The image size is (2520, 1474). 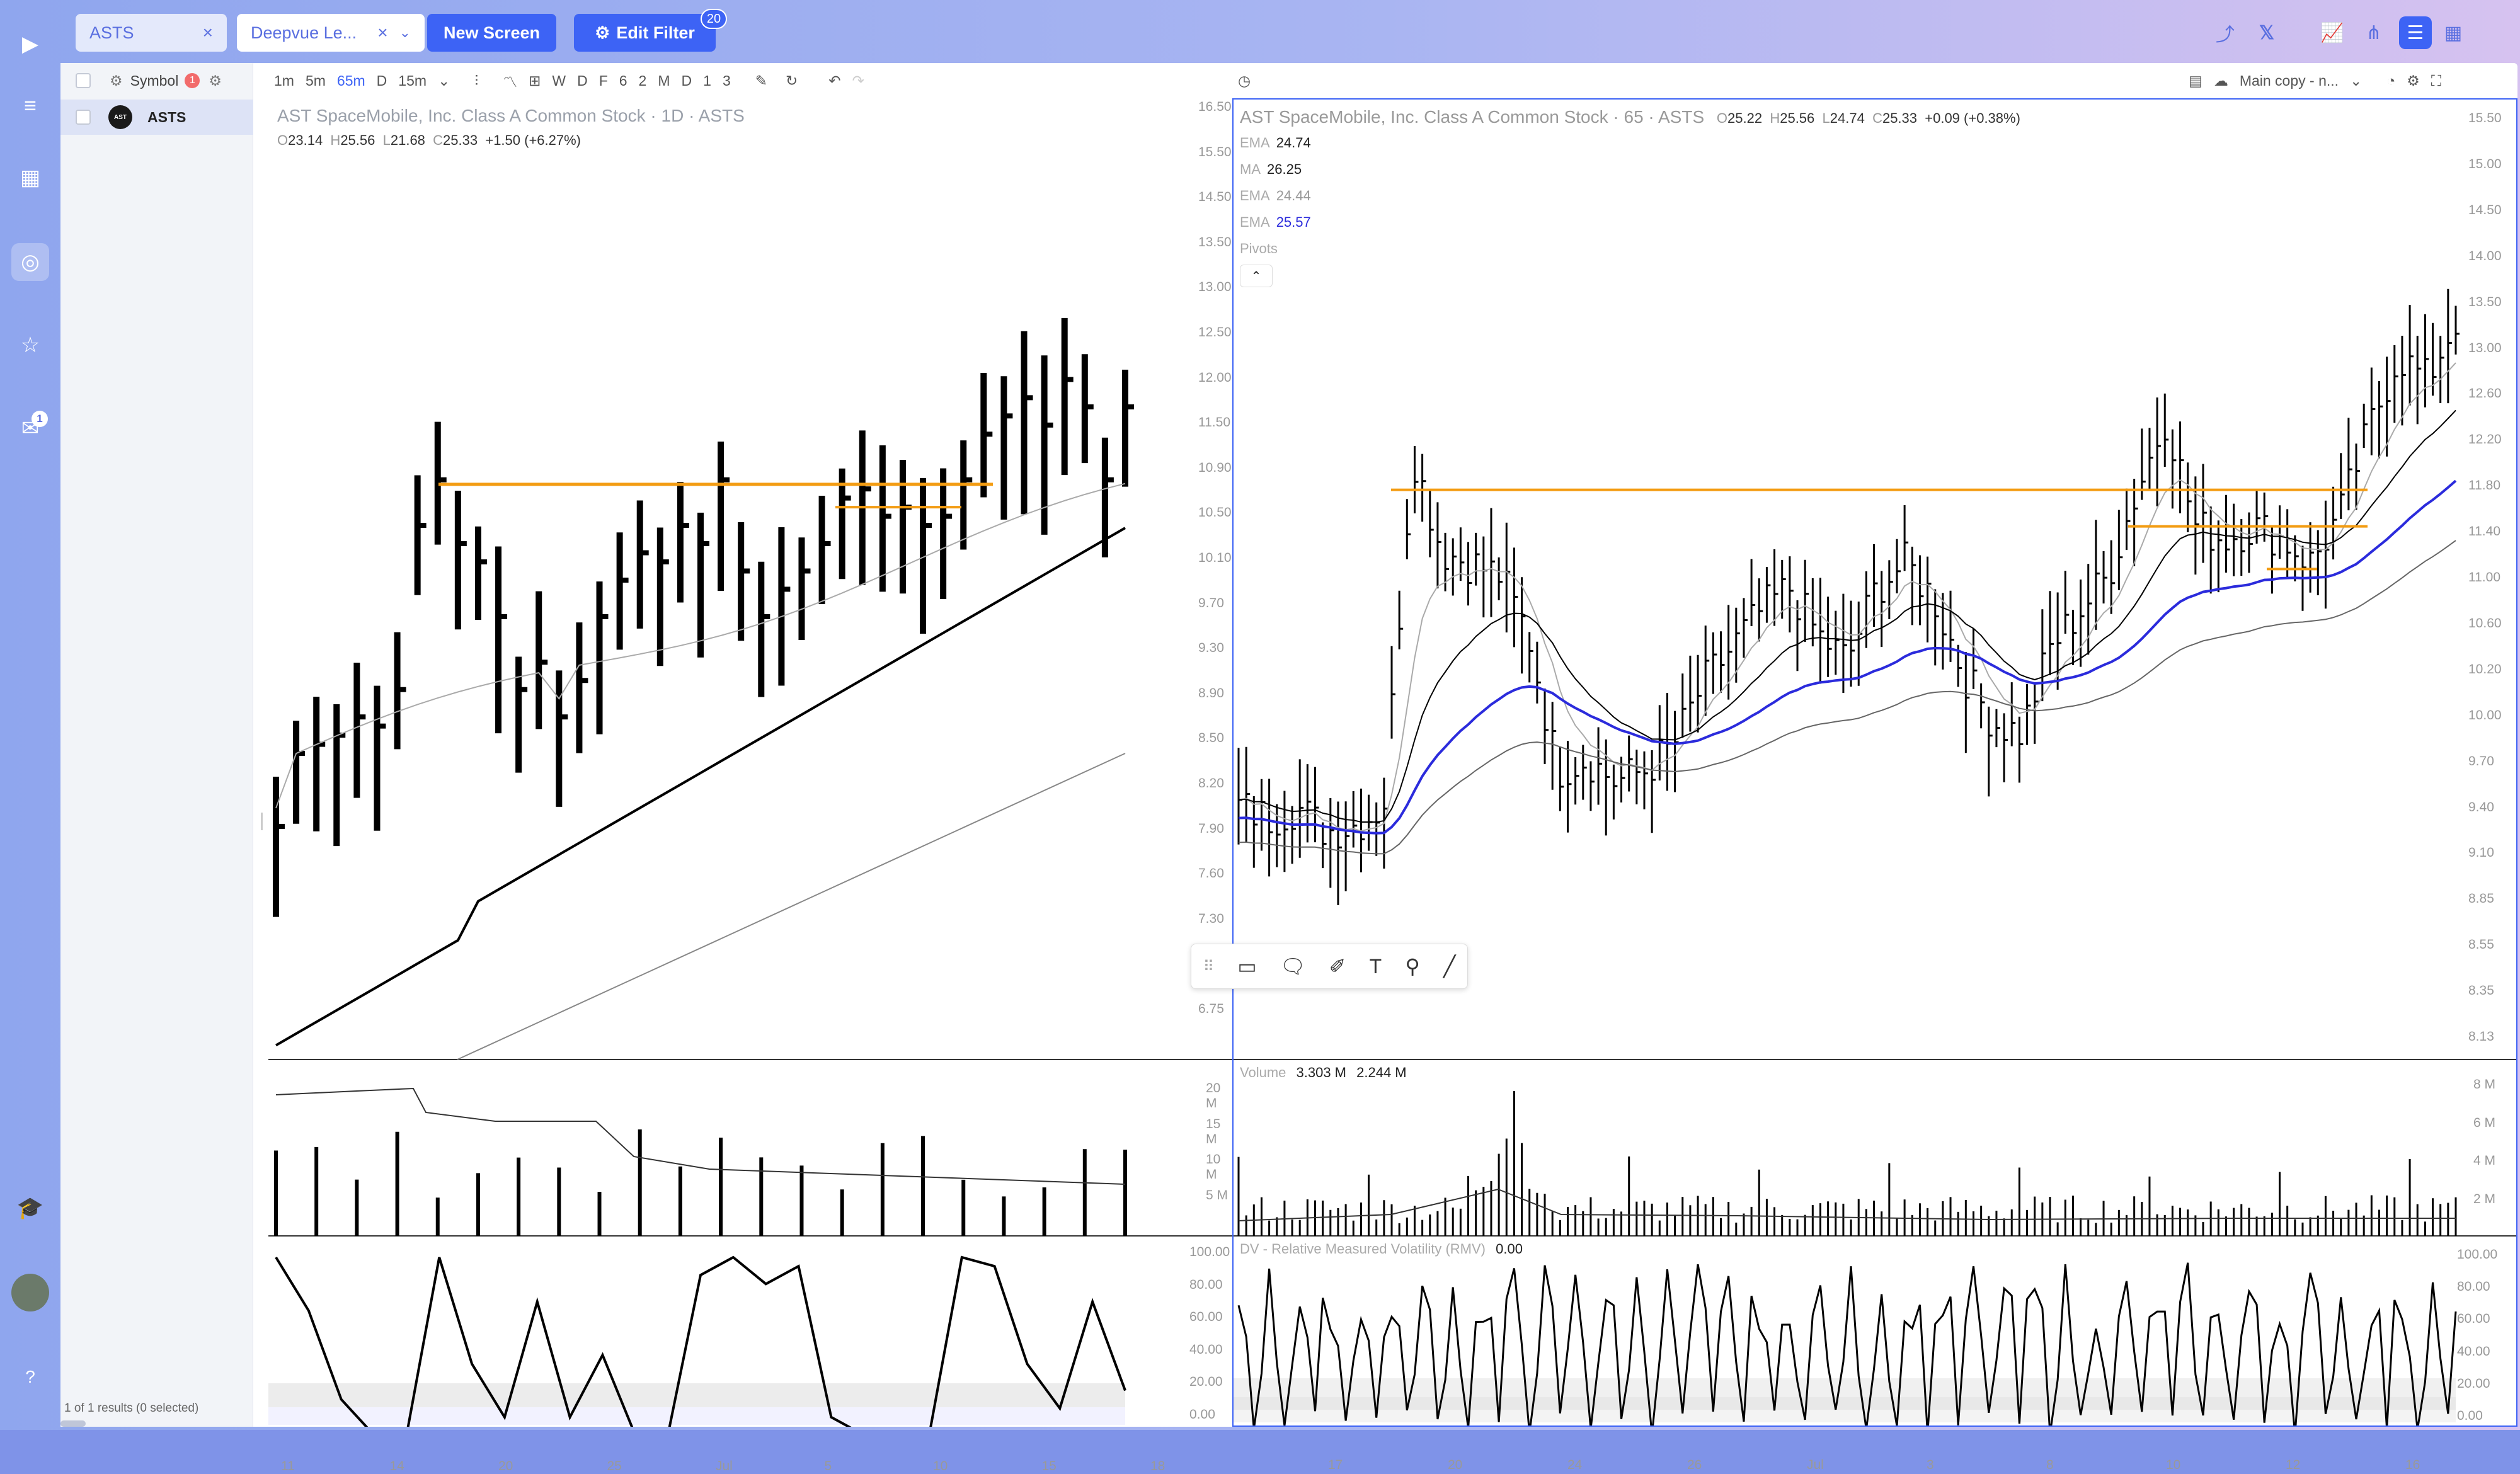 I want to click on period-button: 1, so click(x=707, y=80).